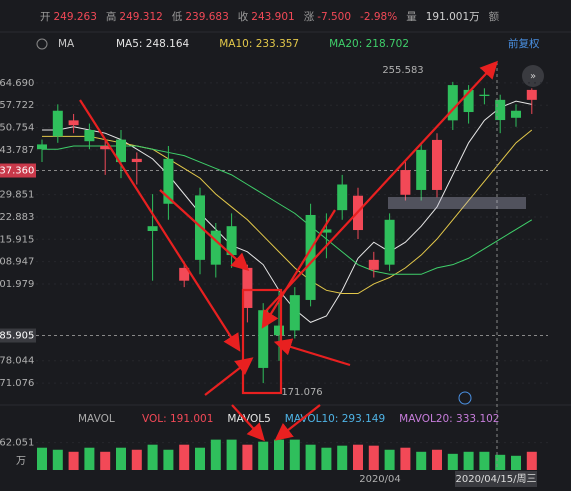 This screenshot has height=491, width=571. I want to click on expand-icon: », so click(533, 76).